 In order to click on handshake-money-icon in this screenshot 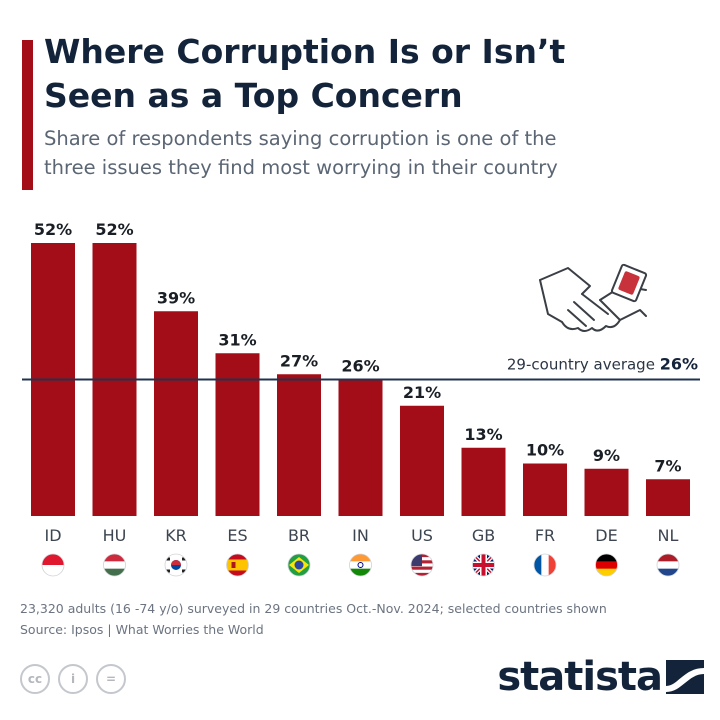, I will do `click(593, 297)`.